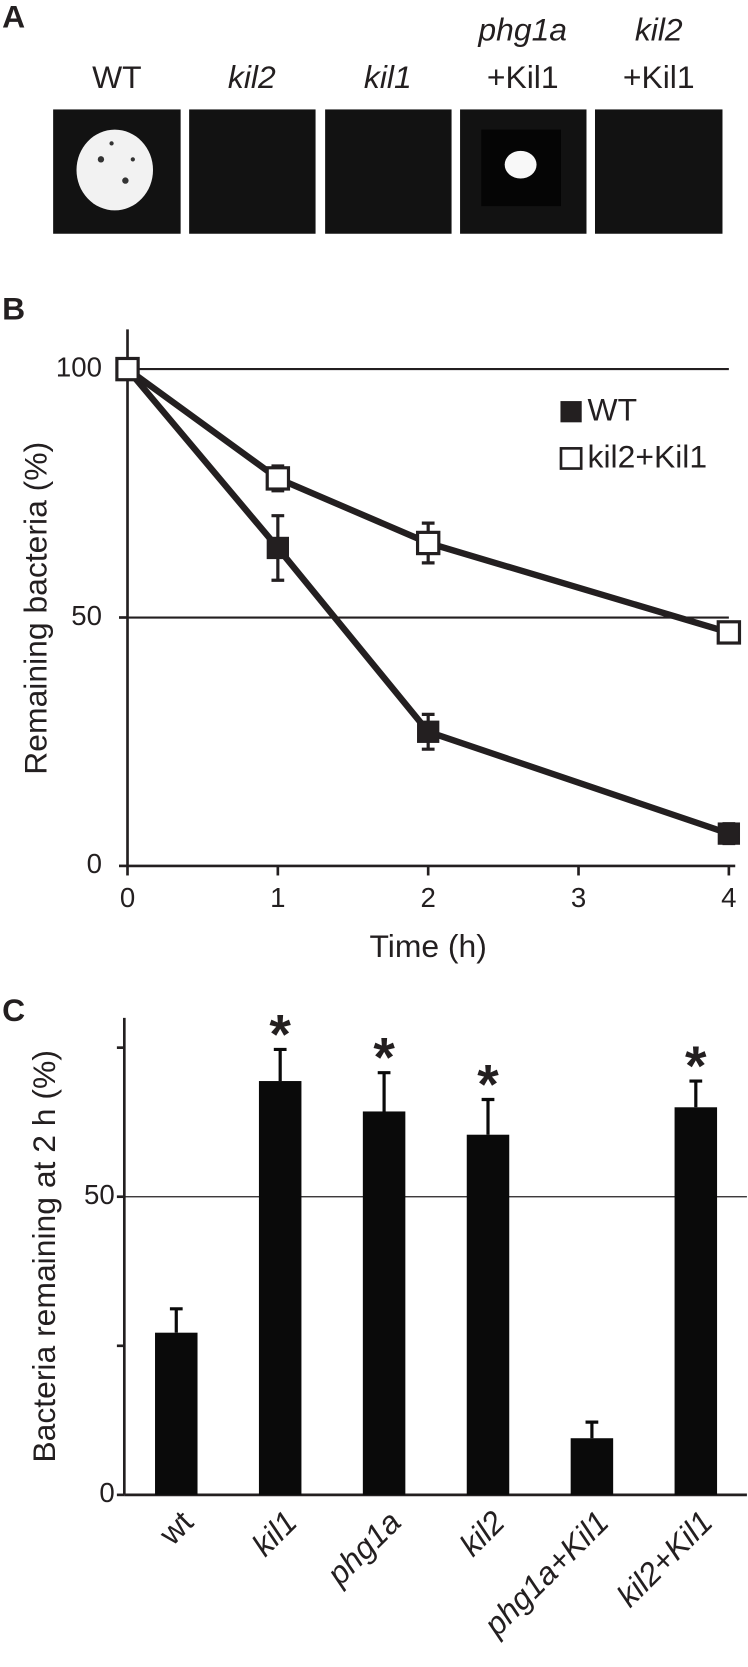 The image size is (748, 1667). I want to click on legend-label: WT, so click(613, 410).